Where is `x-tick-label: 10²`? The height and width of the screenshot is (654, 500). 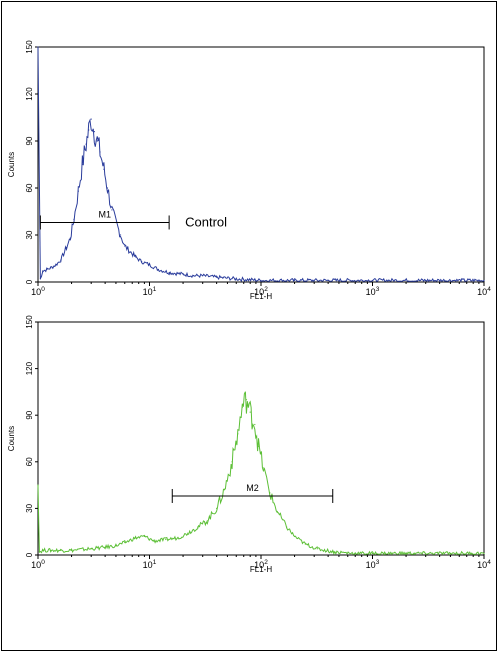
x-tick-label: 10² is located at coordinates (261, 564).